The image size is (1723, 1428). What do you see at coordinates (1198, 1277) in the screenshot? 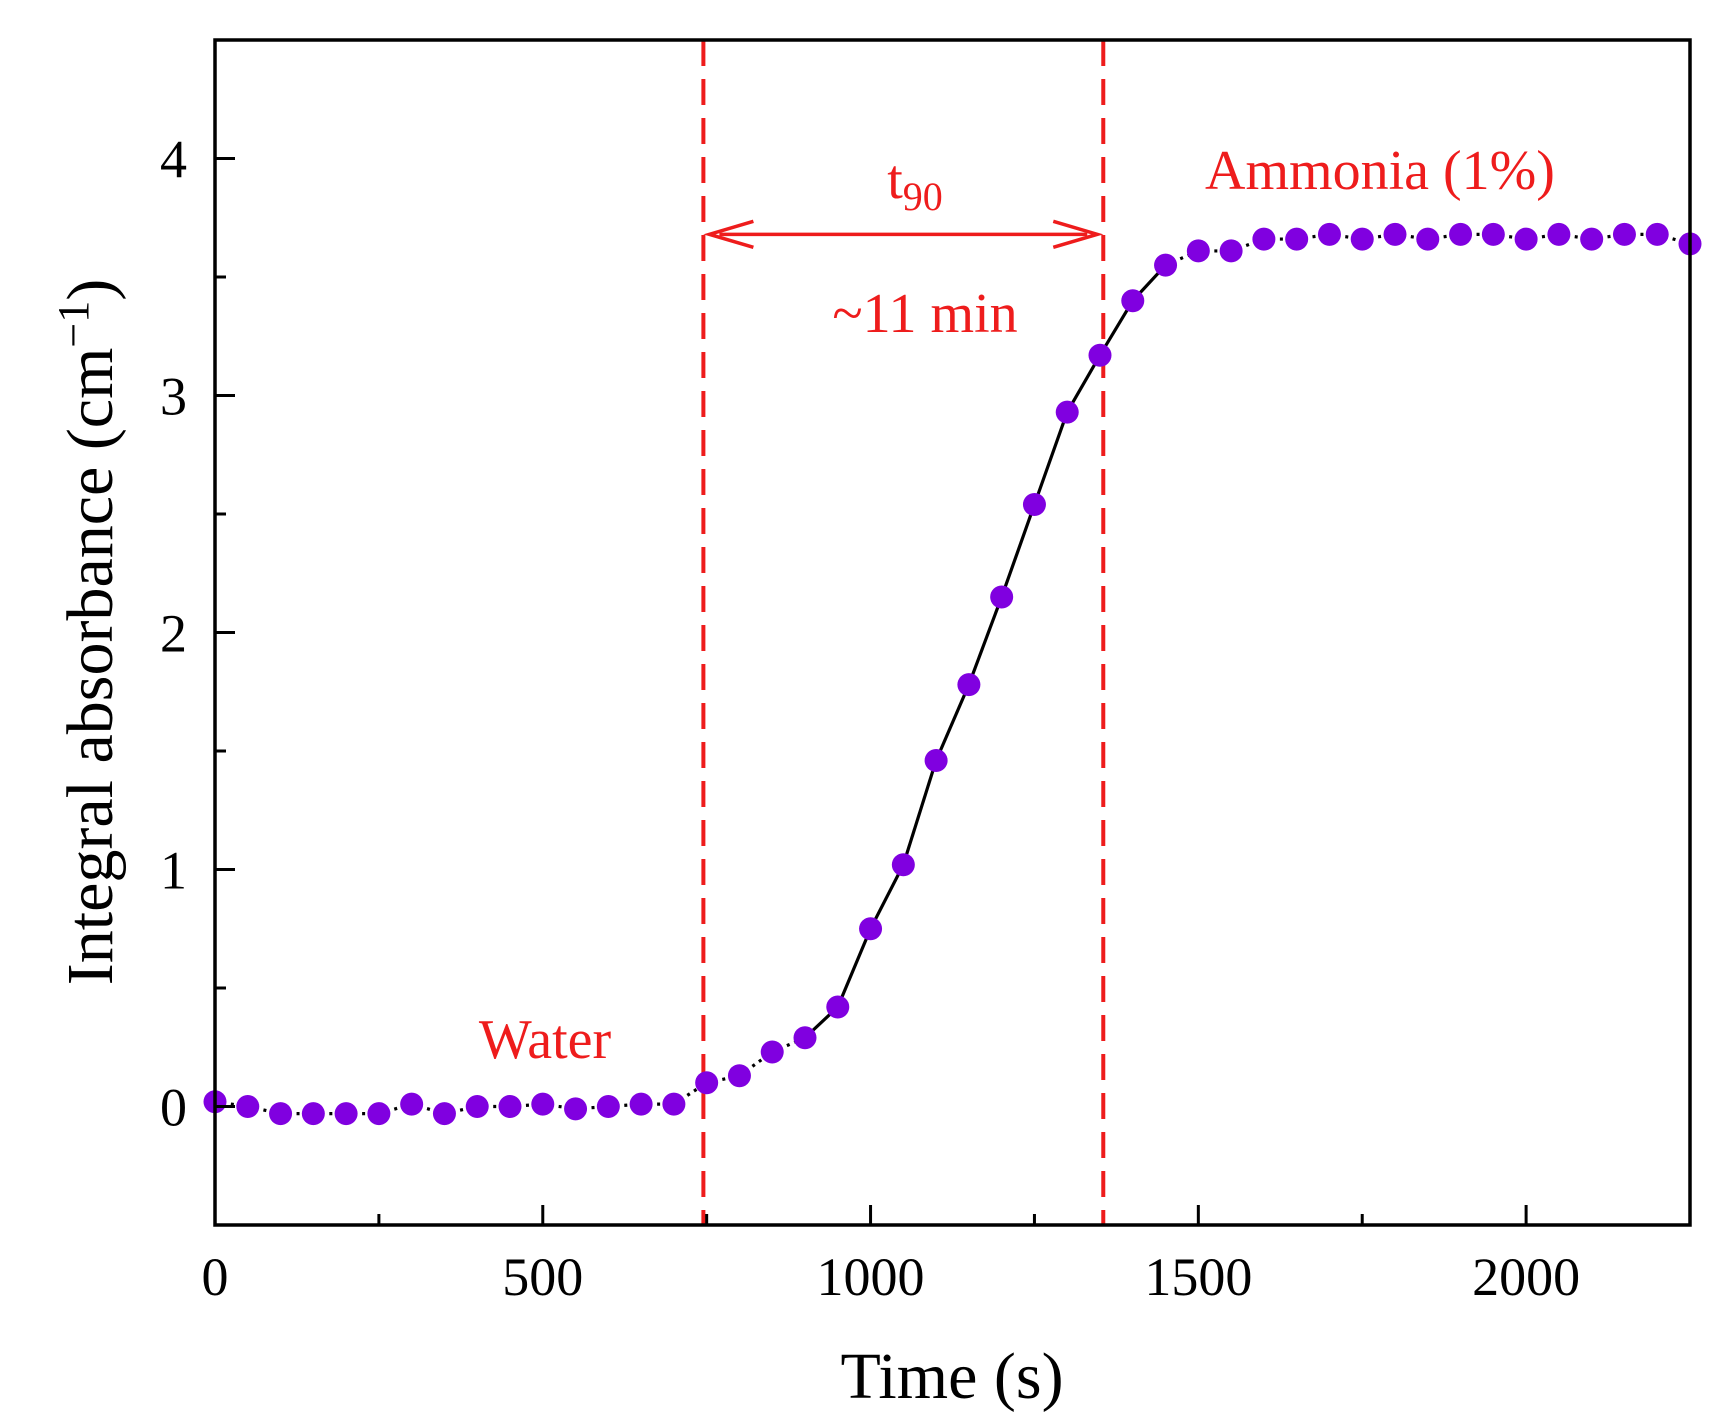
I see `x-tick-label: 1500` at bounding box center [1198, 1277].